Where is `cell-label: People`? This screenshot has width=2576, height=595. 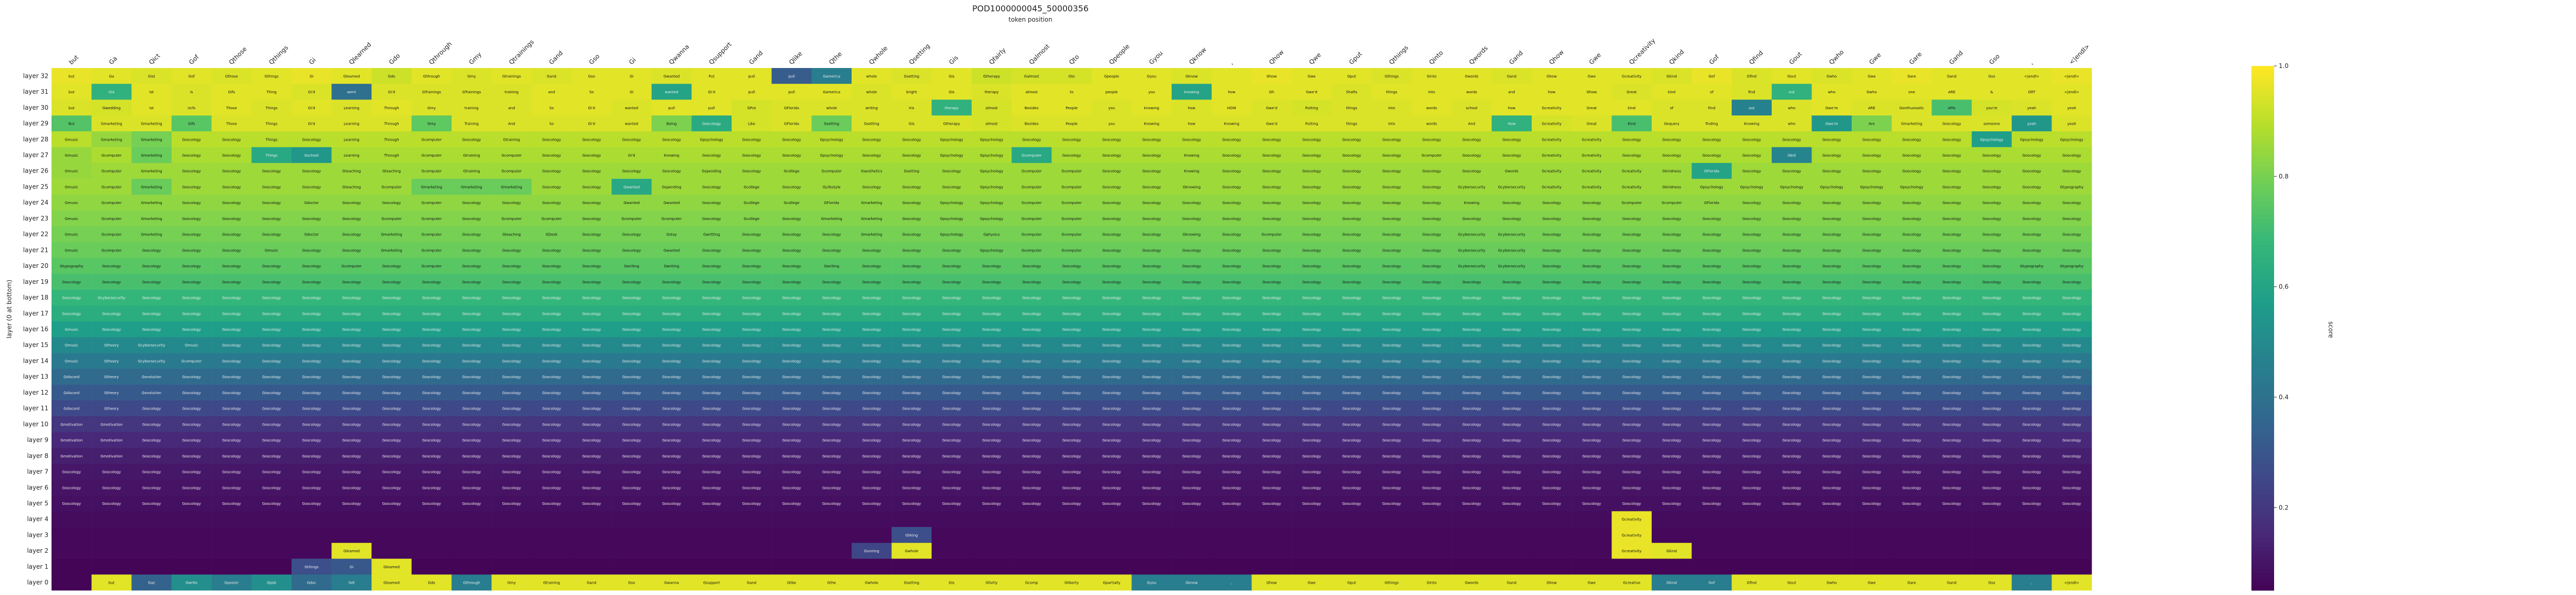 cell-label: People is located at coordinates (1071, 108).